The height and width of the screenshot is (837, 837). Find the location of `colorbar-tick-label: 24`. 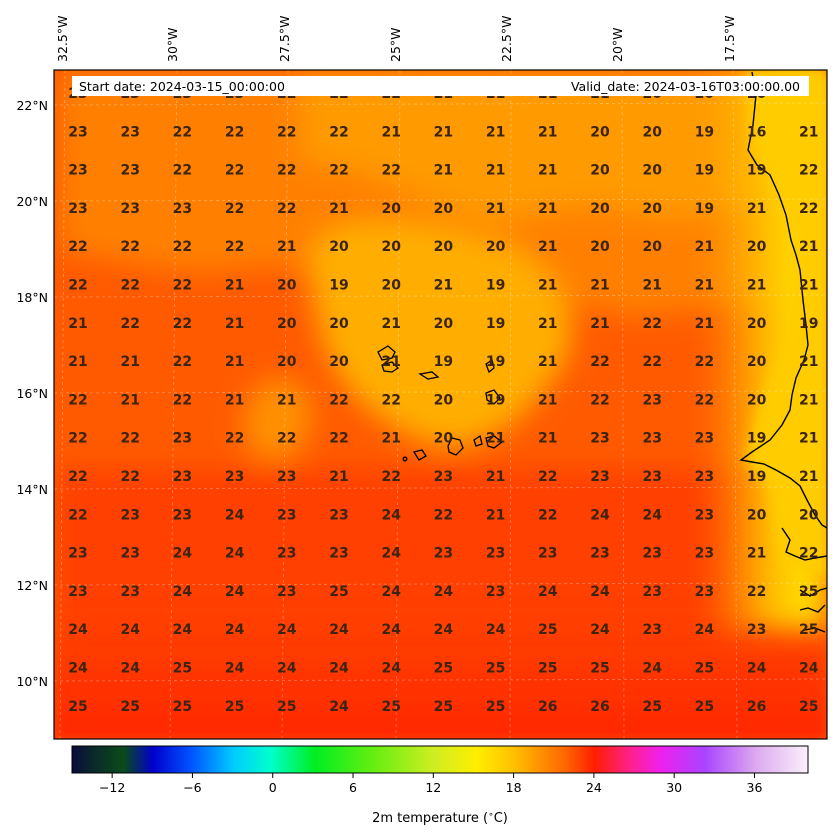

colorbar-tick-label: 24 is located at coordinates (594, 787).